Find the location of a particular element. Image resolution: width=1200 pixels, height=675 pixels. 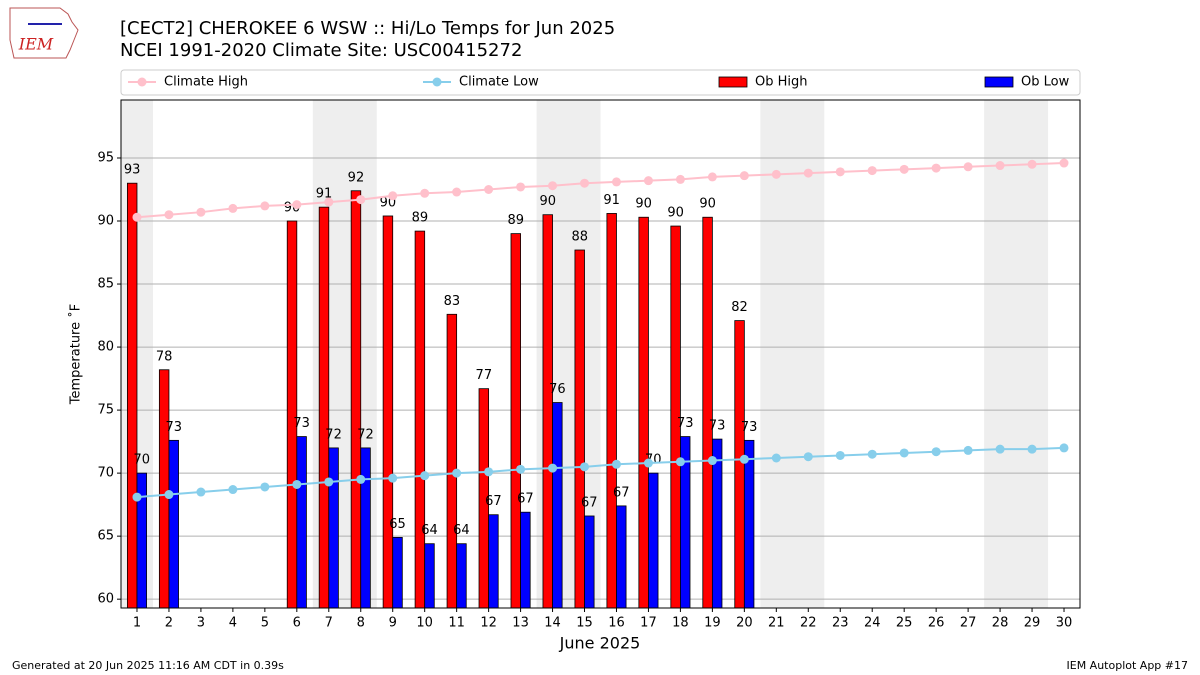

legend-label: Ob High is located at coordinates (781, 82).